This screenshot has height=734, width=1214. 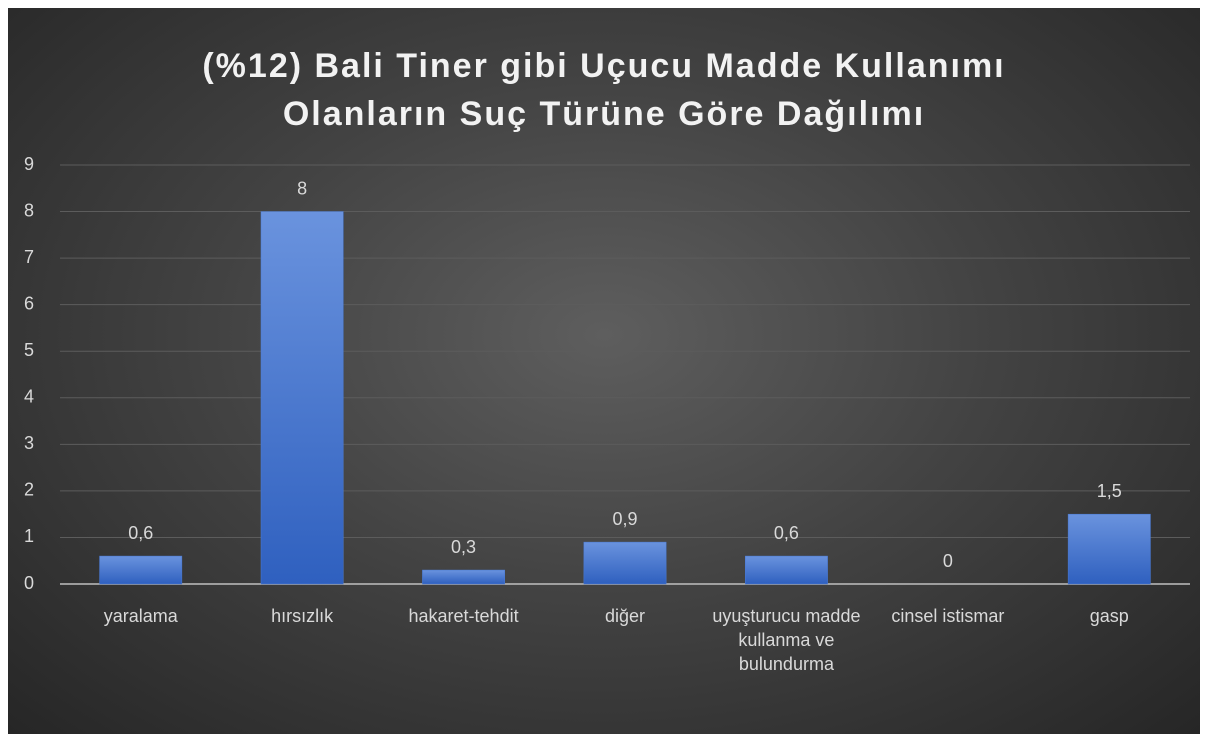 I want to click on x-tick-label: gasp, so click(x=1109, y=616).